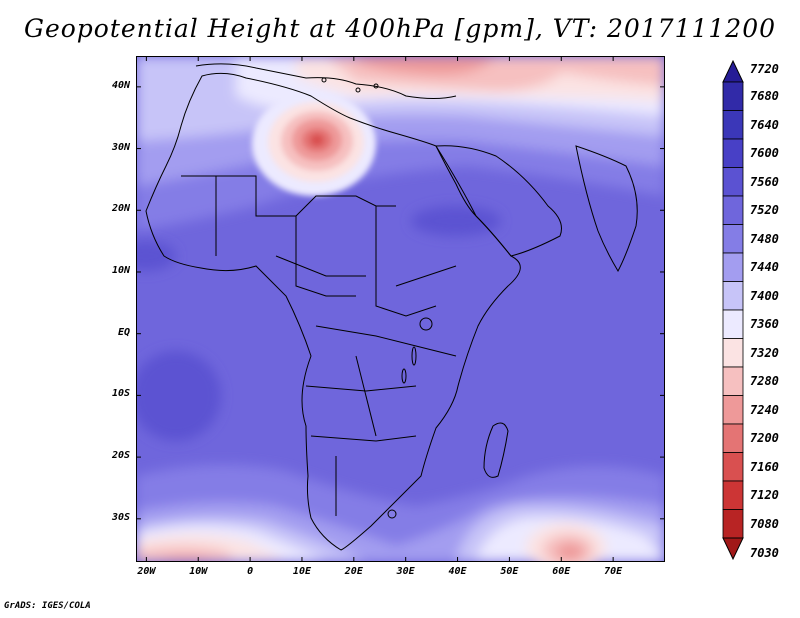 The width and height of the screenshot is (800, 618). Describe the element at coordinates (764, 96) in the screenshot. I see `colorbar-level-label: 7680` at that location.